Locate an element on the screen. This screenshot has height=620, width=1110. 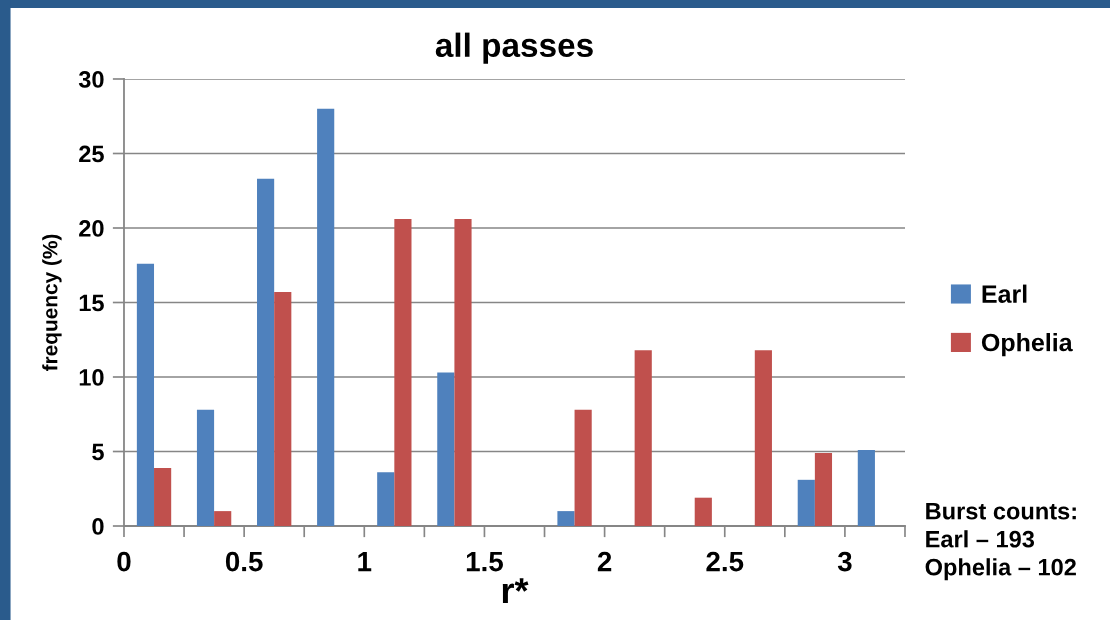
x-tick-label: 1 is located at coordinates (365, 562).